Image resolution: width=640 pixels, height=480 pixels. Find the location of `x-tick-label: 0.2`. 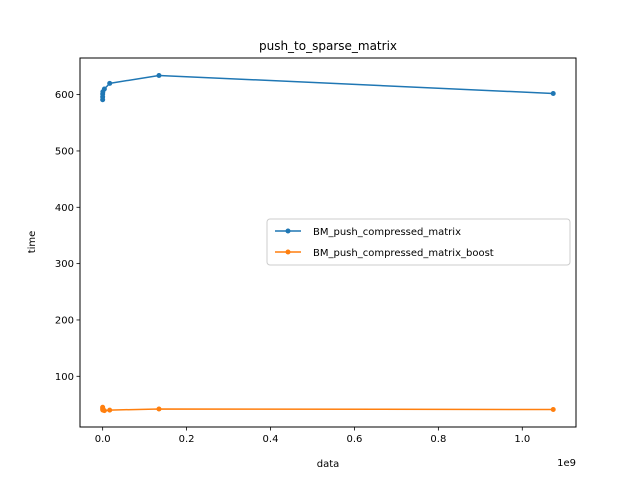

x-tick-label: 0.2 is located at coordinates (187, 439).